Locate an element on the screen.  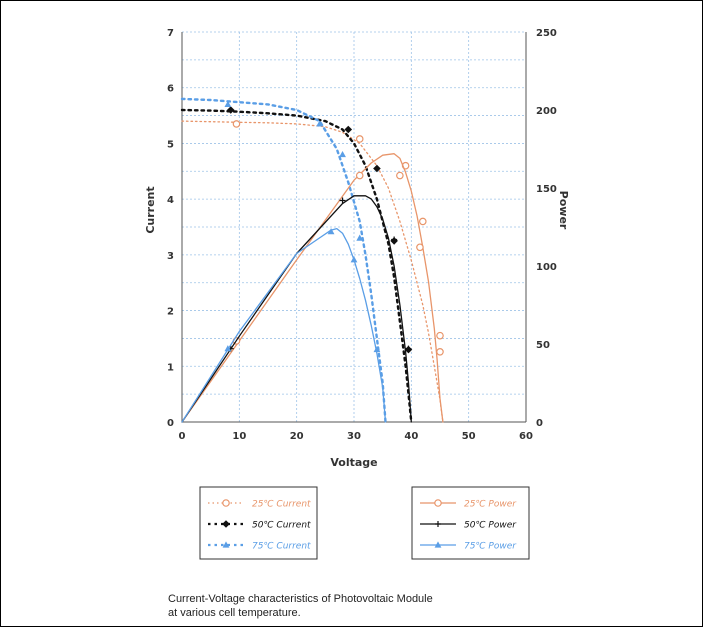
y-left-tick-label: 3 is located at coordinates (170, 256).